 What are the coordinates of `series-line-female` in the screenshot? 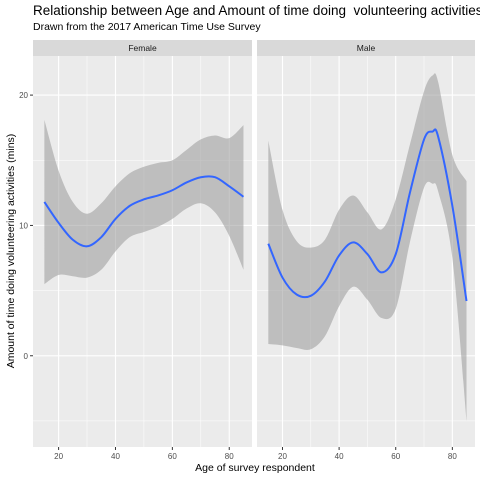 It's located at (144, 211).